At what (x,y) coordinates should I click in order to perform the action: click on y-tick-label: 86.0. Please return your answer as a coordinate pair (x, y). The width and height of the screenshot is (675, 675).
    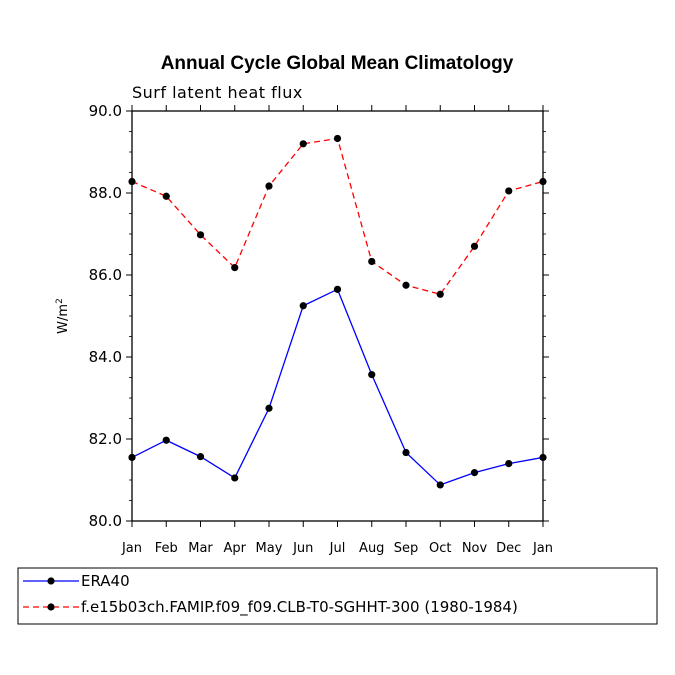
    Looking at the image, I should click on (105, 275).